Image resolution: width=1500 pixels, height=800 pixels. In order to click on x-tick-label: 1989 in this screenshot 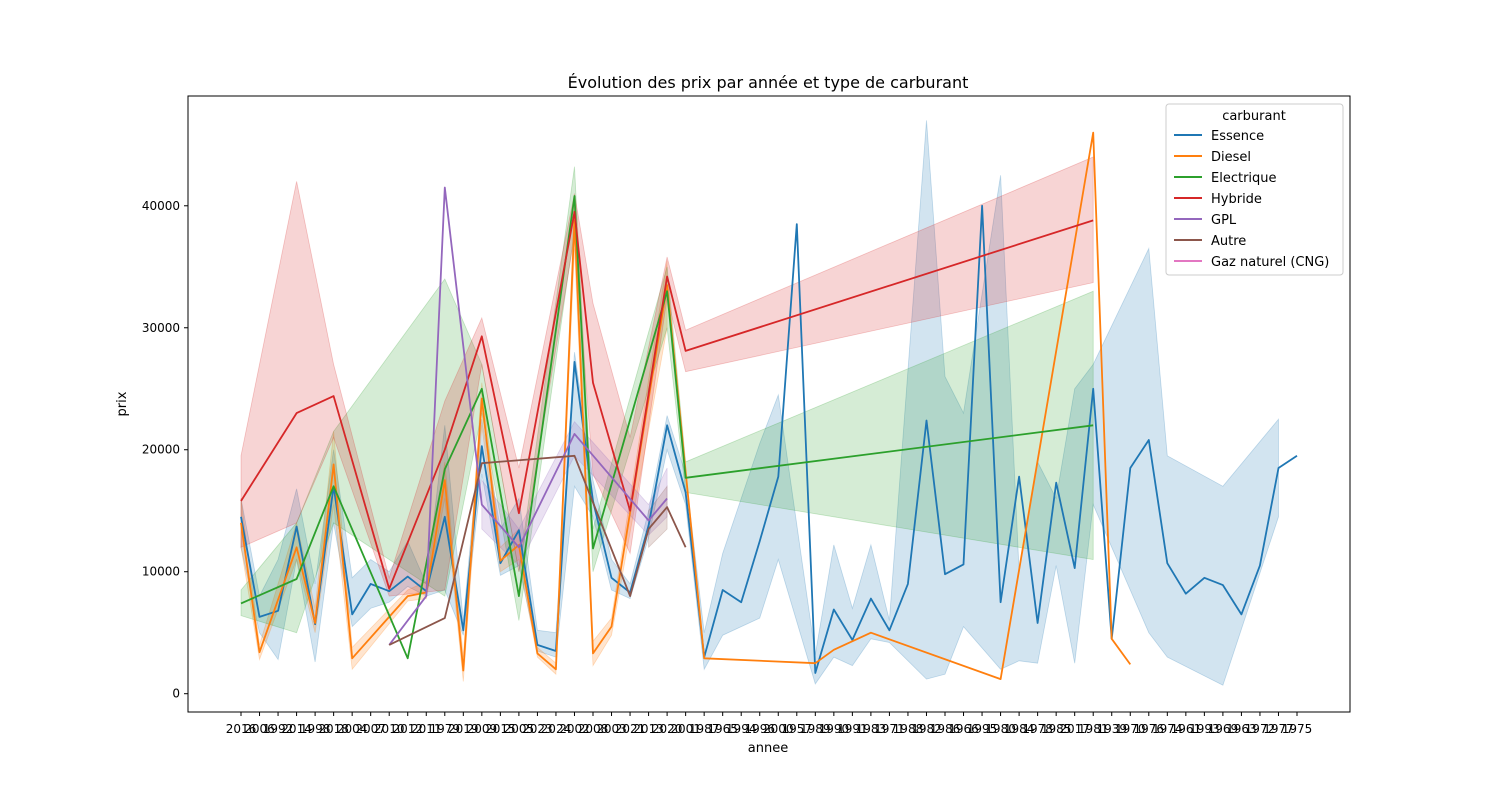, I will do `click(815, 729)`.